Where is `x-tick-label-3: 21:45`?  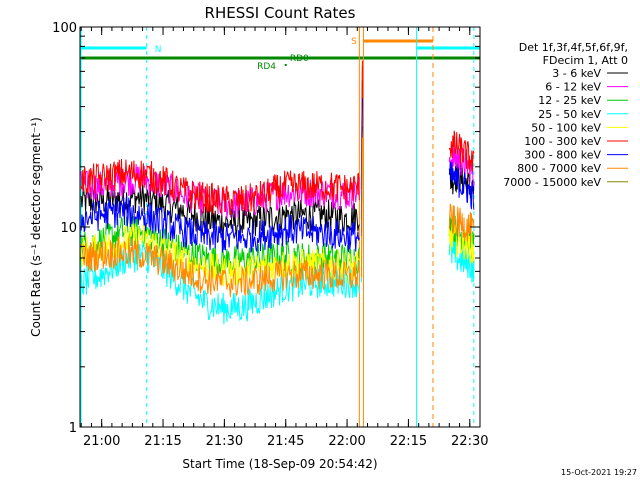 x-tick-label-3: 21:45 is located at coordinates (285, 441).